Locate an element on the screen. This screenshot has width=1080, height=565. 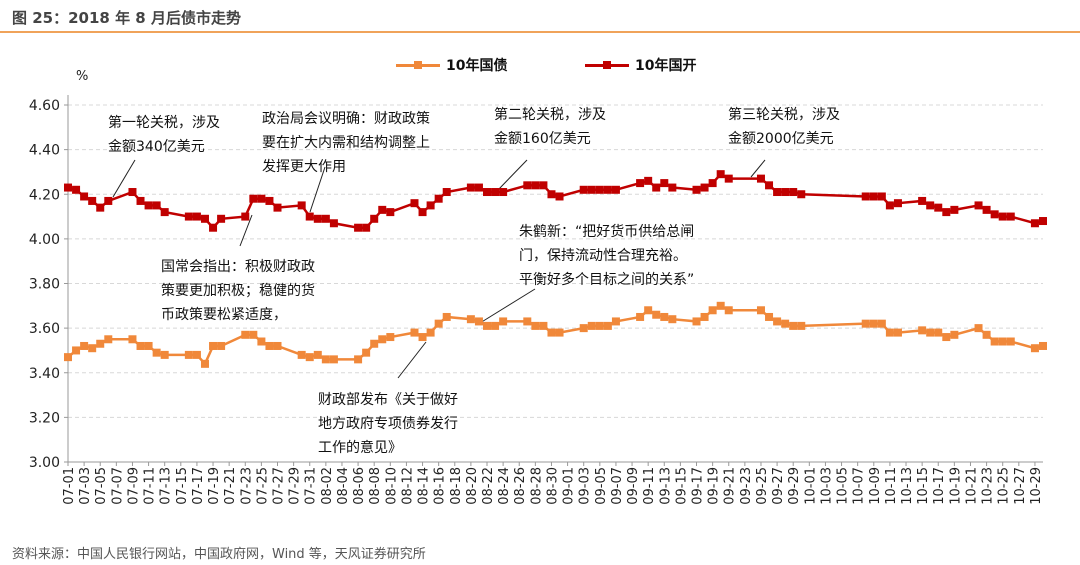
y-tick-label: 3.40 is located at coordinates (44, 374).